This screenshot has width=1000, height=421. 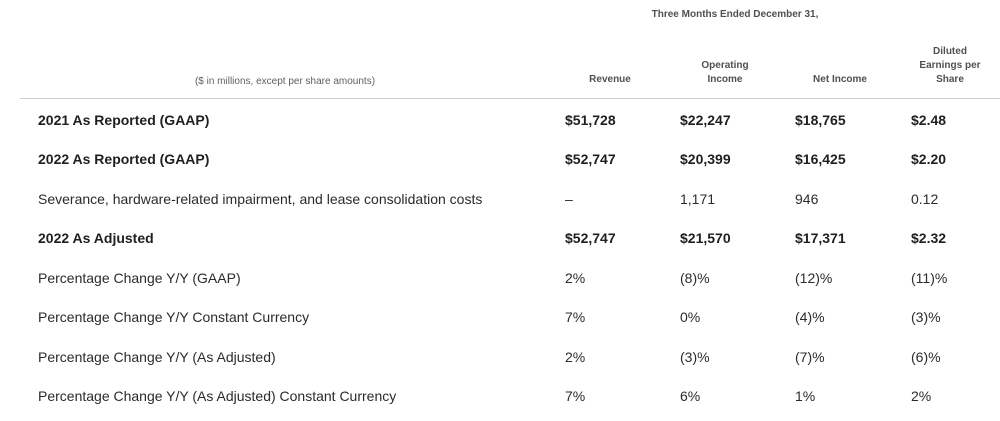 I want to click on eps-value: $2.32, so click(x=929, y=238).